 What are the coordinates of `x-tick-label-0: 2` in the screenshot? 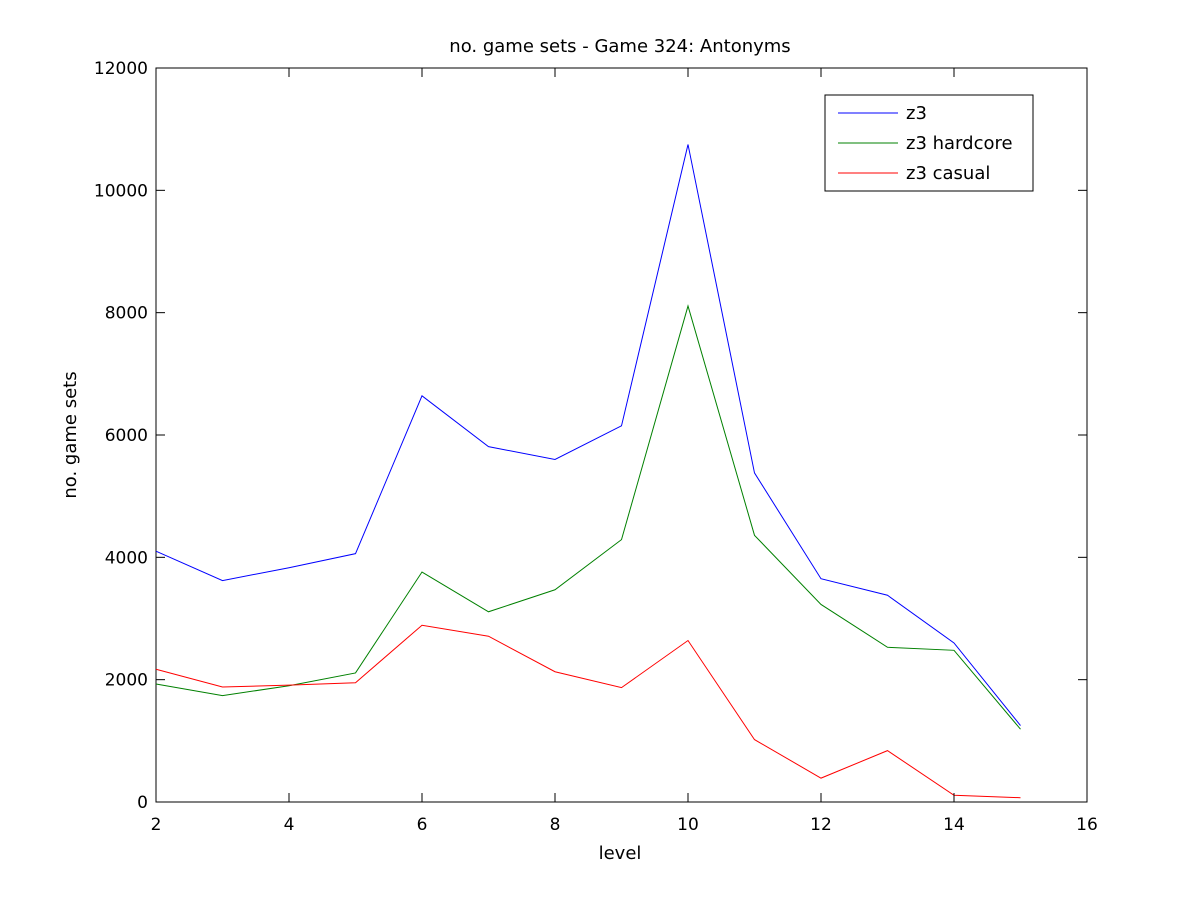 It's located at (156, 825).